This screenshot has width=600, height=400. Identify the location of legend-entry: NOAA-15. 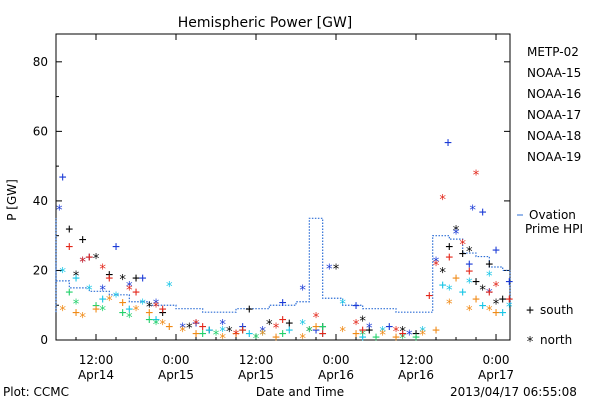
(554, 73).